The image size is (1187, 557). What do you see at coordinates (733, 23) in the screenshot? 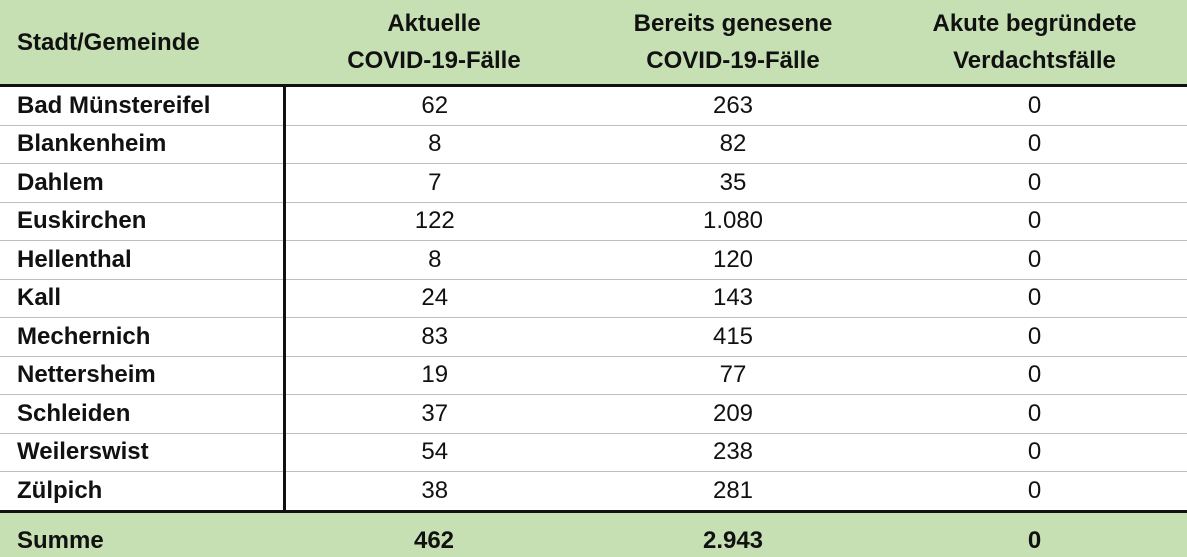
I see `header-recovered-line1: Bereits genesene` at bounding box center [733, 23].